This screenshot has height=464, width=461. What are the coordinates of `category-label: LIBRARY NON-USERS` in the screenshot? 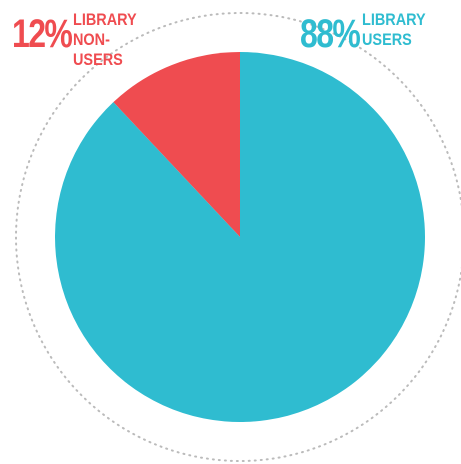 It's located at (105, 39).